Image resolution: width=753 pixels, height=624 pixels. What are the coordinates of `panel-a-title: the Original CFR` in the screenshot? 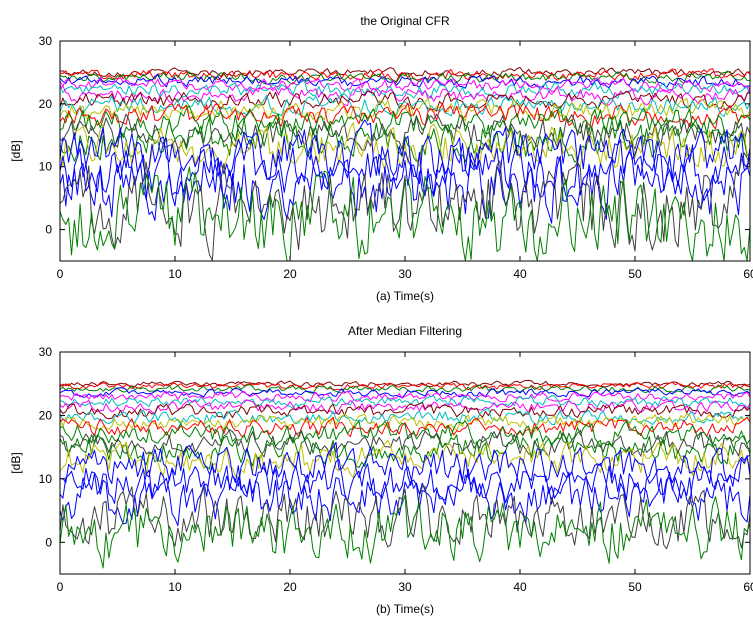 It's located at (405, 21).